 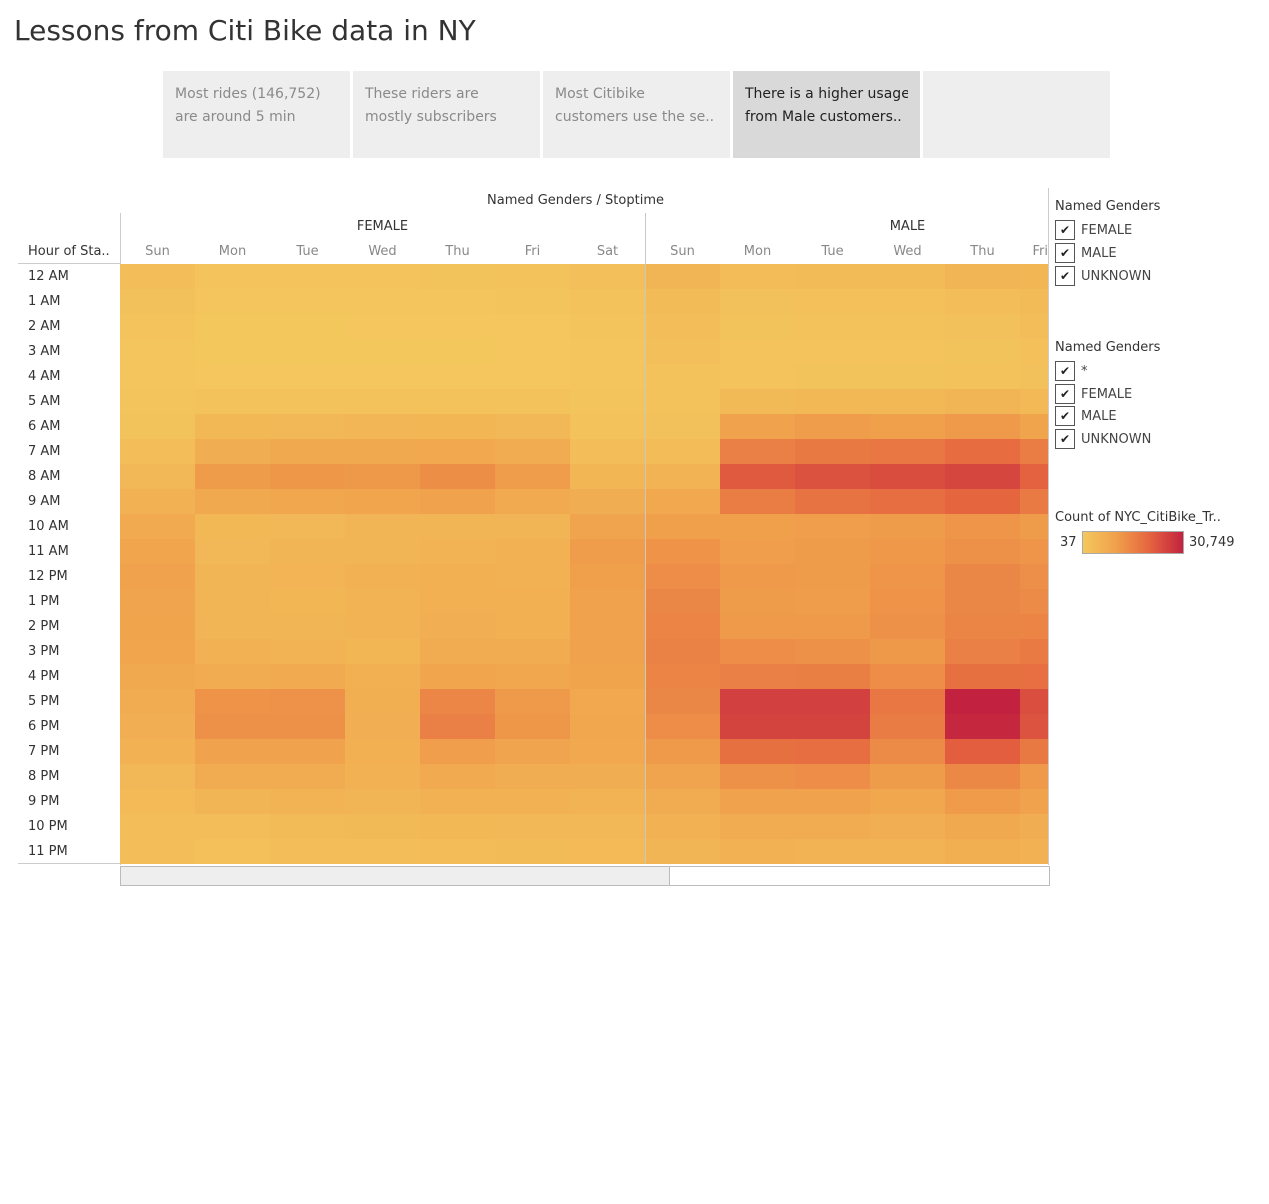 I want to click on story-point-3-line1: Most Citibike, so click(x=600, y=94).